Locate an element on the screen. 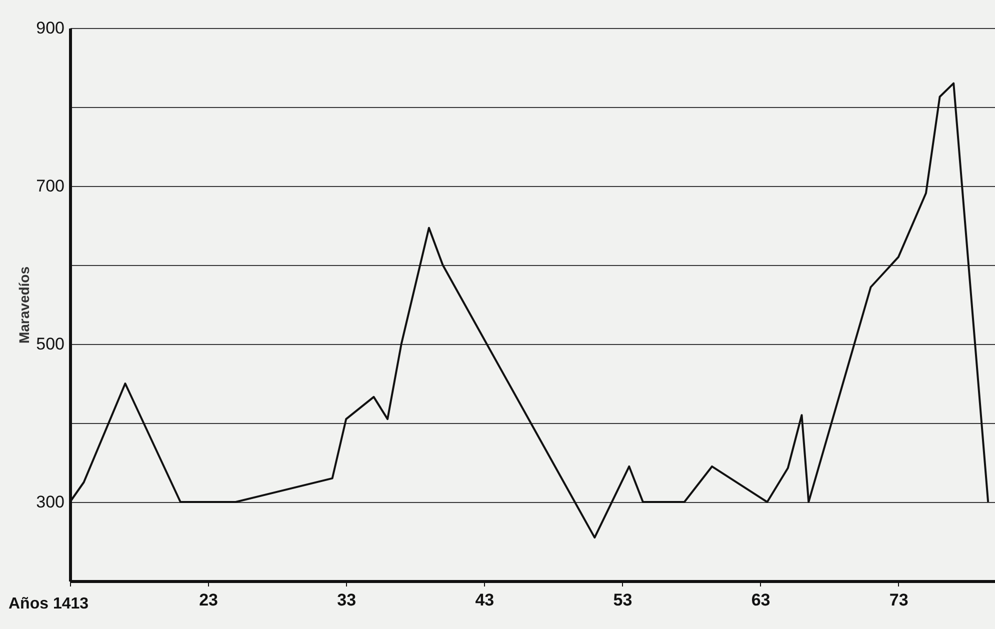 The image size is (995, 629). y-tick-label: 900 is located at coordinates (50, 28).